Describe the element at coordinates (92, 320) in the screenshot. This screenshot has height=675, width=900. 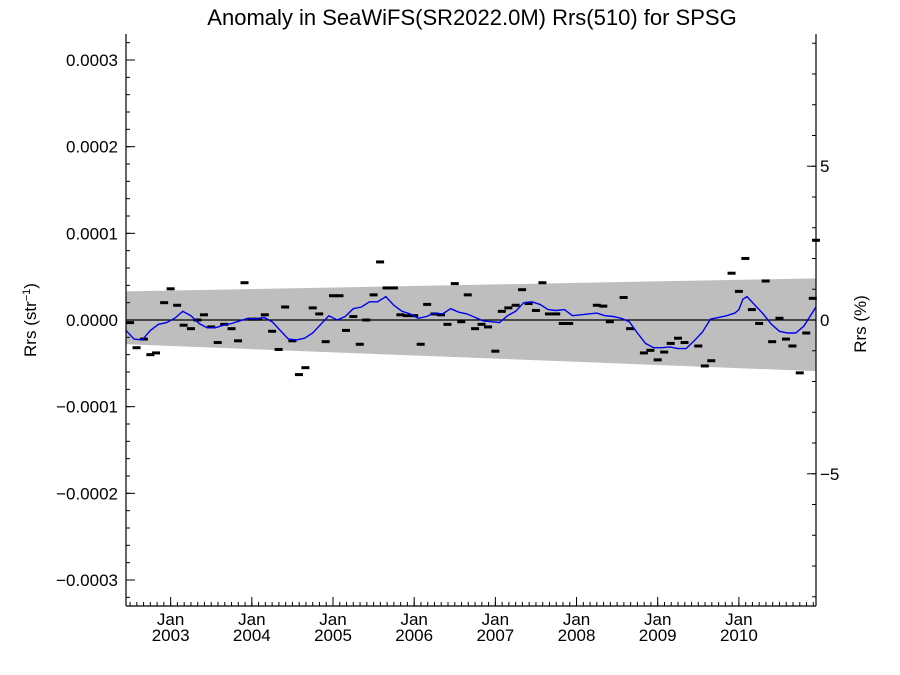
I see `y-tick-label: 0.0000` at that location.